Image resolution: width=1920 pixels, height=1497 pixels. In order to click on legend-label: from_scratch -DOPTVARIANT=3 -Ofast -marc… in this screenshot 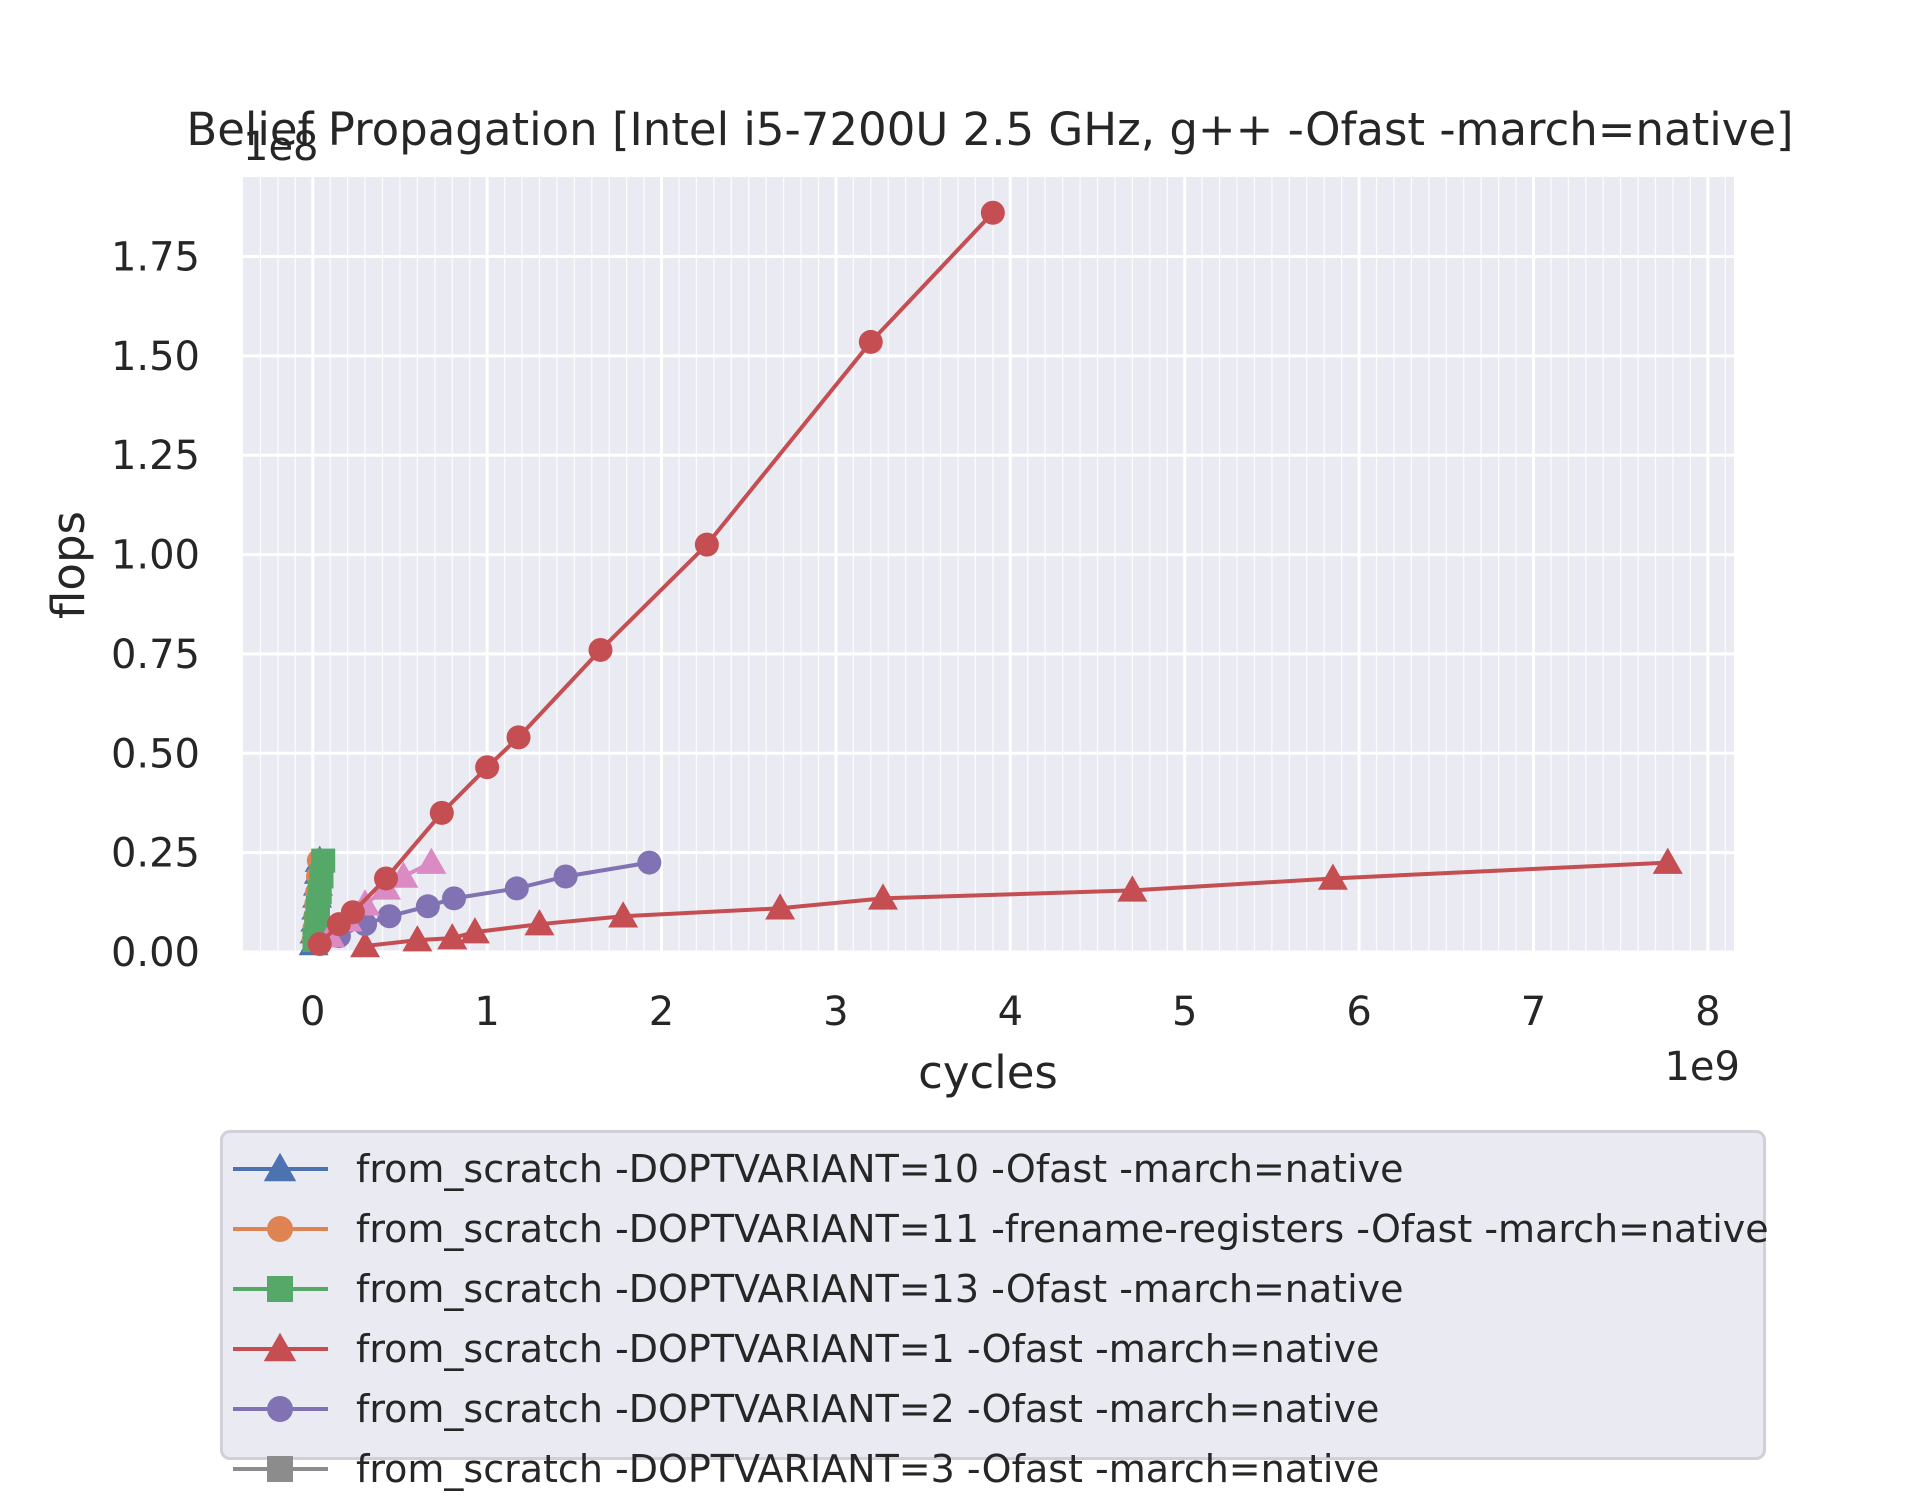, I will do `click(868, 1469)`.